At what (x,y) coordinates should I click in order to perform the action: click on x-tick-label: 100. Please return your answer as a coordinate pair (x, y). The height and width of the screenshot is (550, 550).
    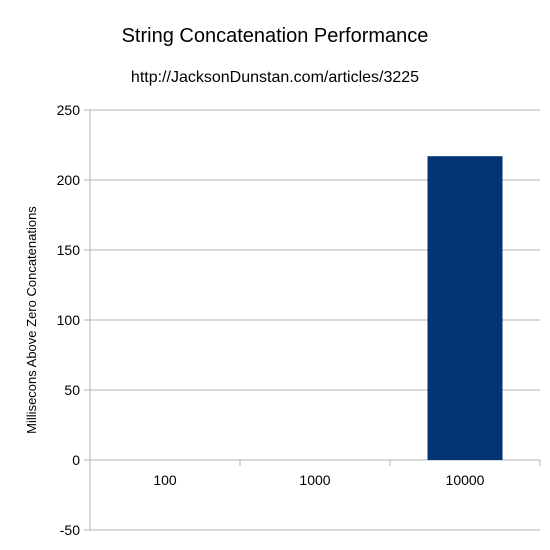
    Looking at the image, I should click on (165, 480).